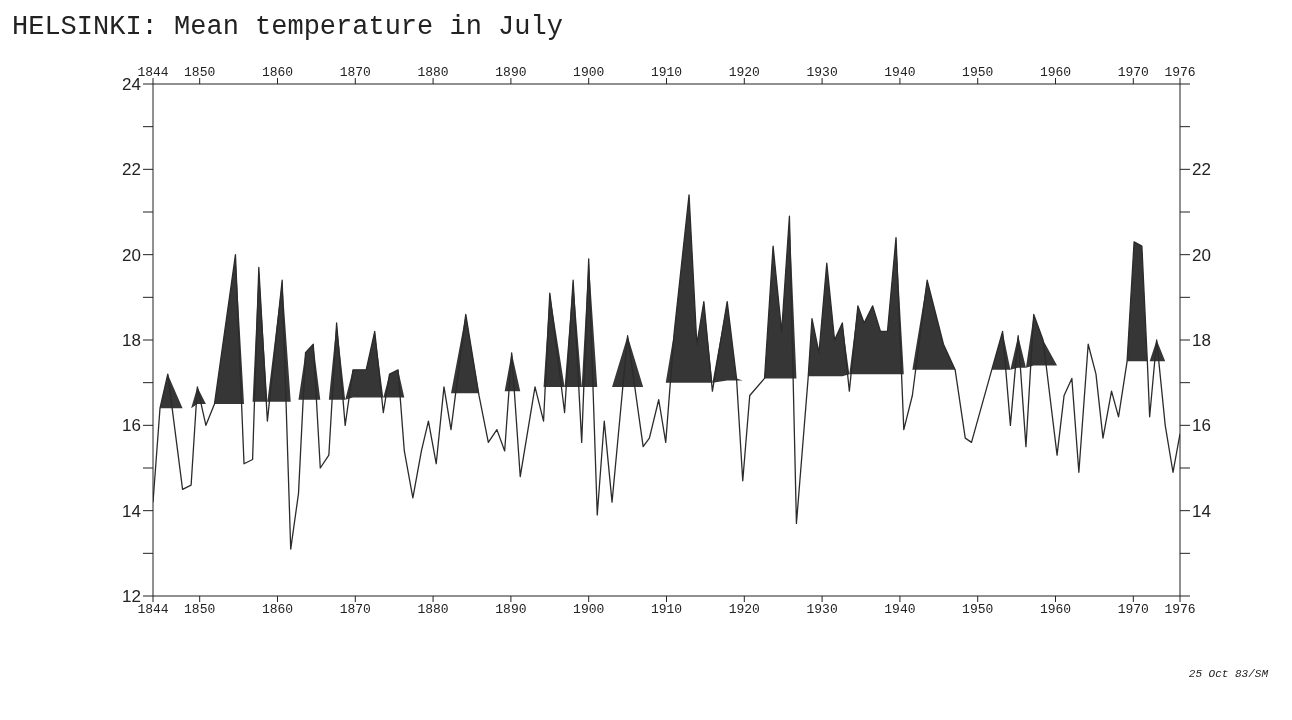  I want to click on chart-title: HELSINKI: Mean temperature in July, so click(287, 27).